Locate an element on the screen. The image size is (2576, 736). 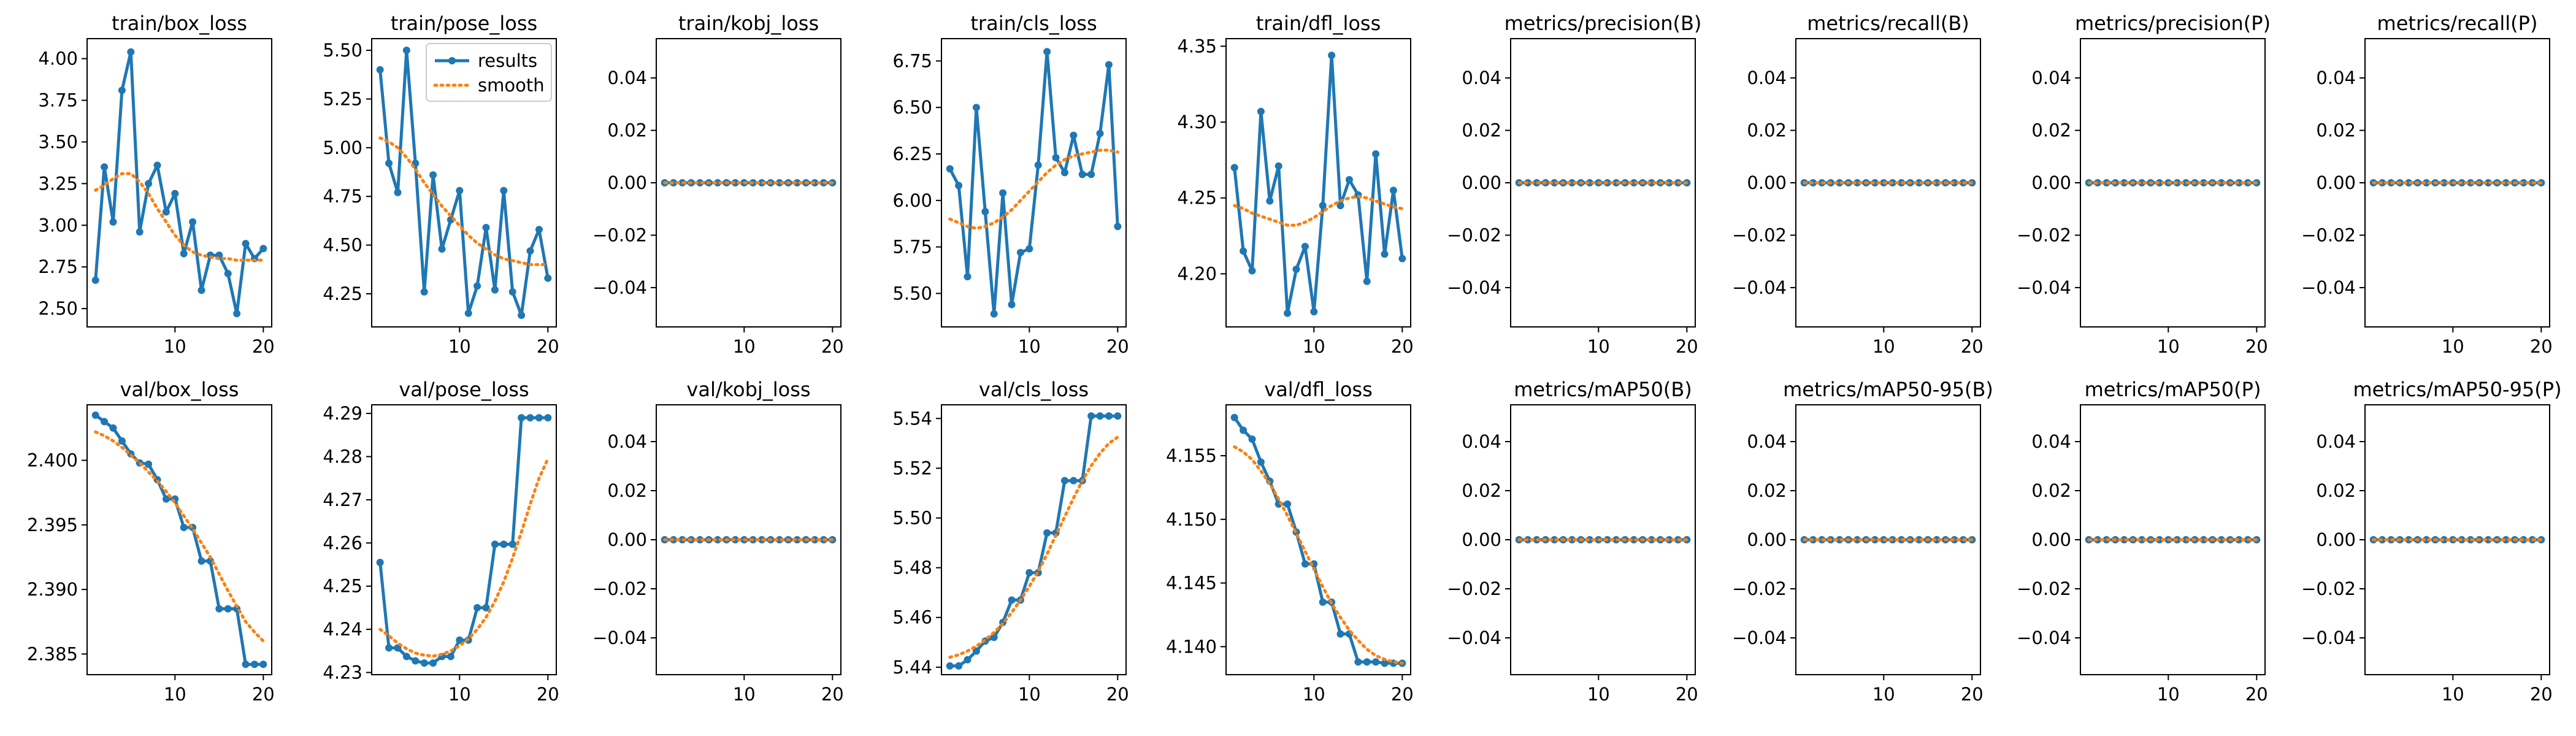
subplot-title: val/kobj_loss is located at coordinates (748, 389).